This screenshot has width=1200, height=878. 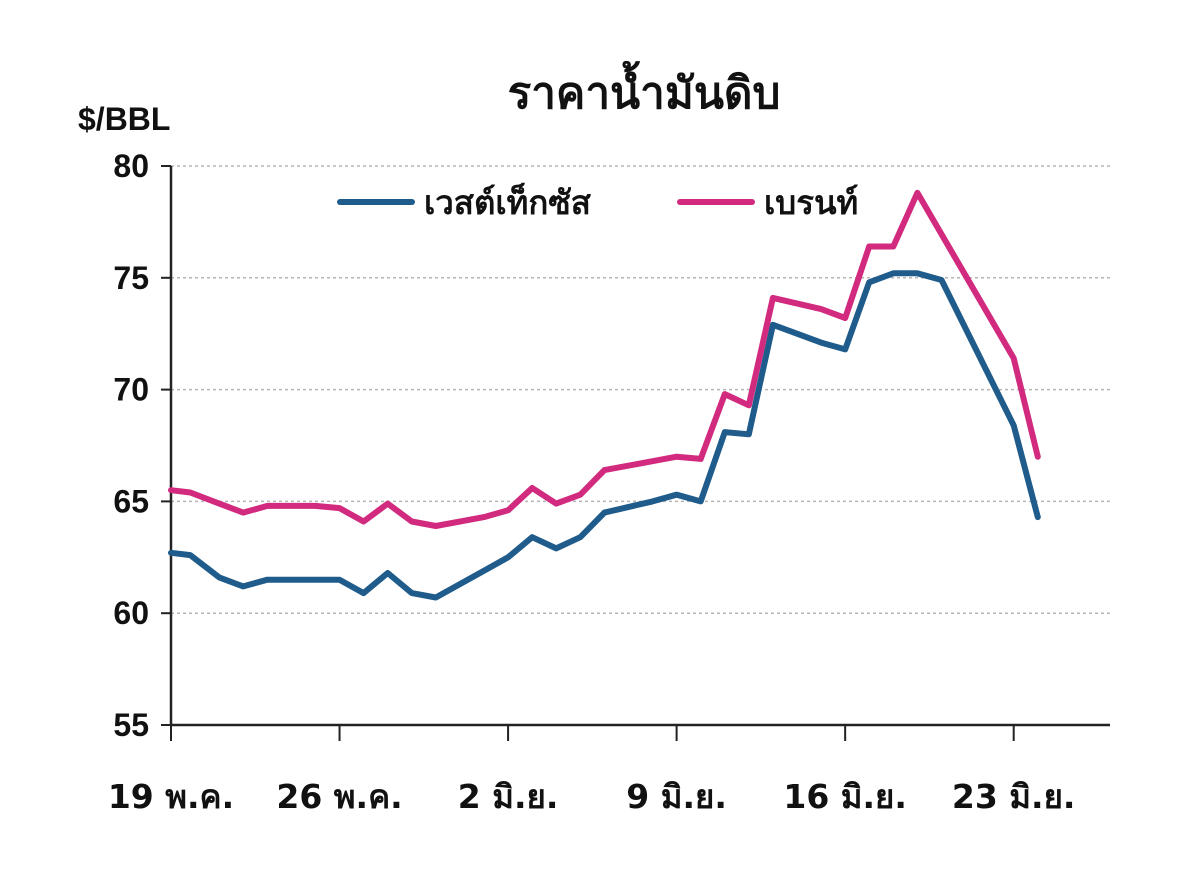 What do you see at coordinates (339, 796) in the screenshot?
I see `x-tick-label: 26 พ.ค.` at bounding box center [339, 796].